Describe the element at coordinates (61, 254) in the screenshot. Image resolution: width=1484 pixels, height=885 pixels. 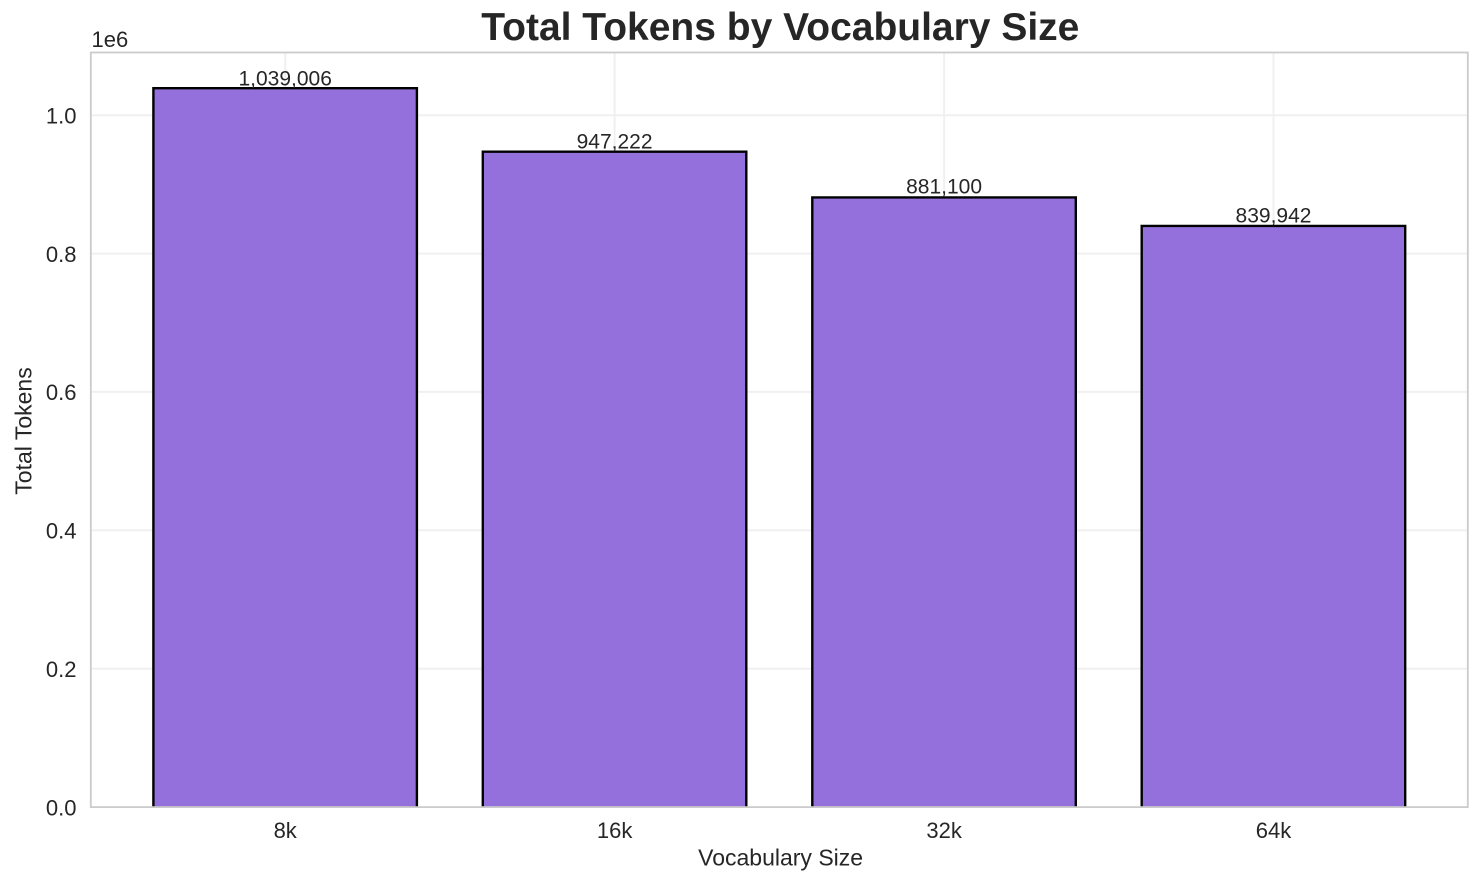
I see `svg-text: 0.8` at that location.